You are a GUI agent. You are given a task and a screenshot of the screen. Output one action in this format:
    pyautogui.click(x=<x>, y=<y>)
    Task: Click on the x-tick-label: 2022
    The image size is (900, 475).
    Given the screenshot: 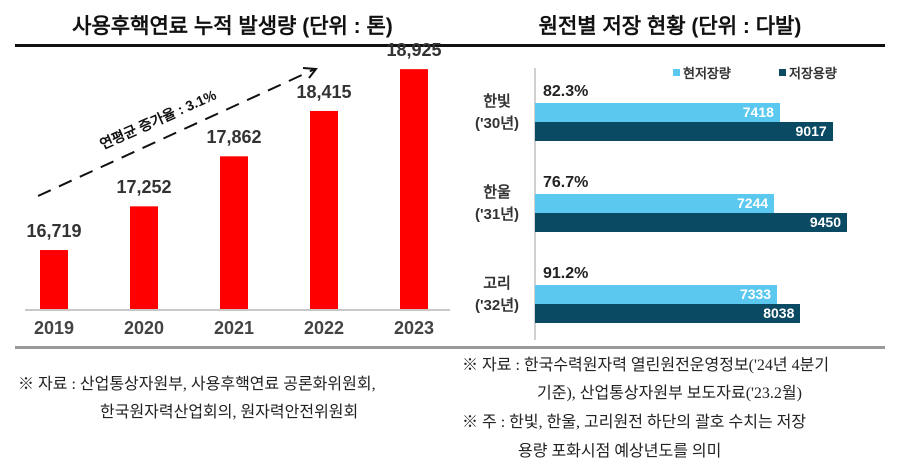 What is the action you would take?
    pyautogui.click(x=324, y=328)
    